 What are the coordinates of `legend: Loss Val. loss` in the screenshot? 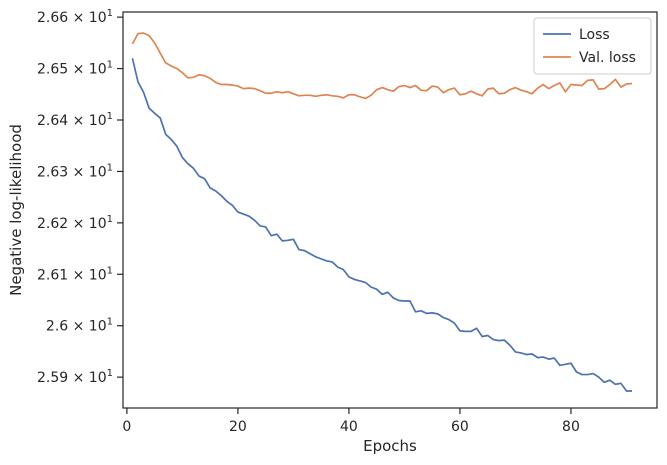 It's located at (592, 46).